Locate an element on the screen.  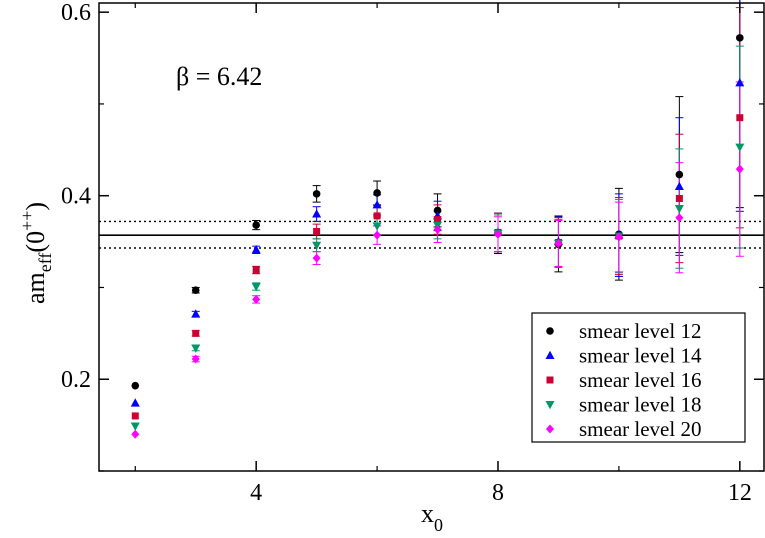
legend-box is located at coordinates (638, 377).